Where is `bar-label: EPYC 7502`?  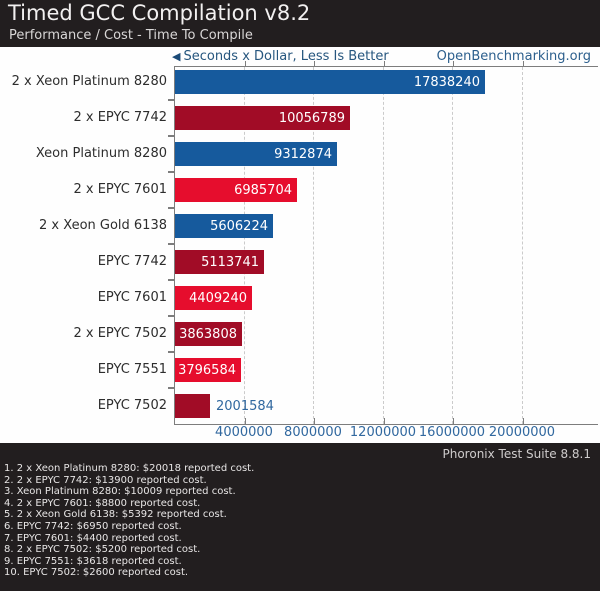 bar-label: EPYC 7502 is located at coordinates (132, 405).